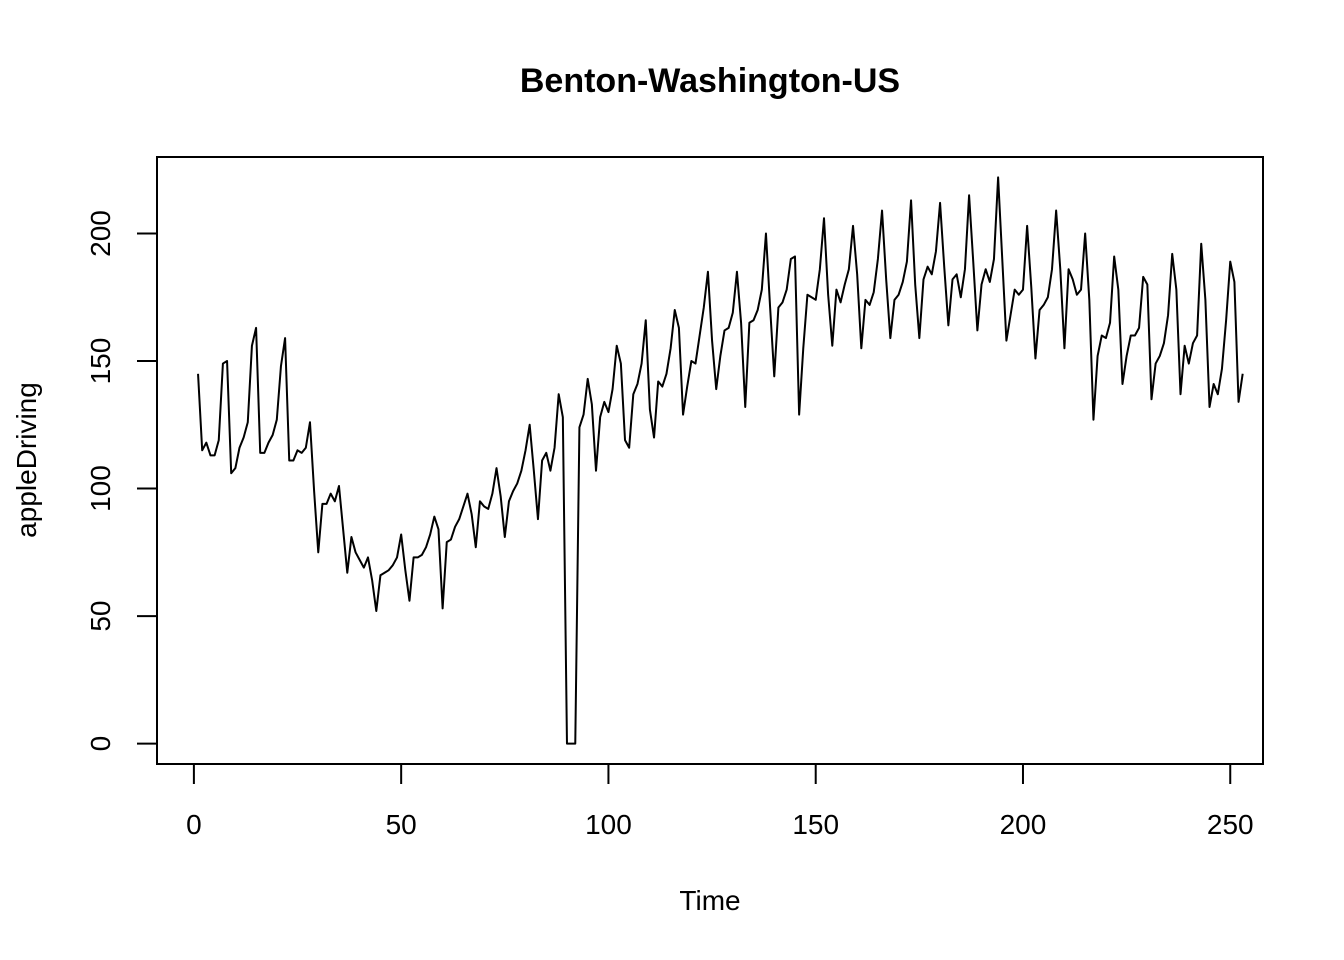 The height and width of the screenshot is (960, 1344). I want to click on y-axis-label: appleDriving, so click(26, 460).